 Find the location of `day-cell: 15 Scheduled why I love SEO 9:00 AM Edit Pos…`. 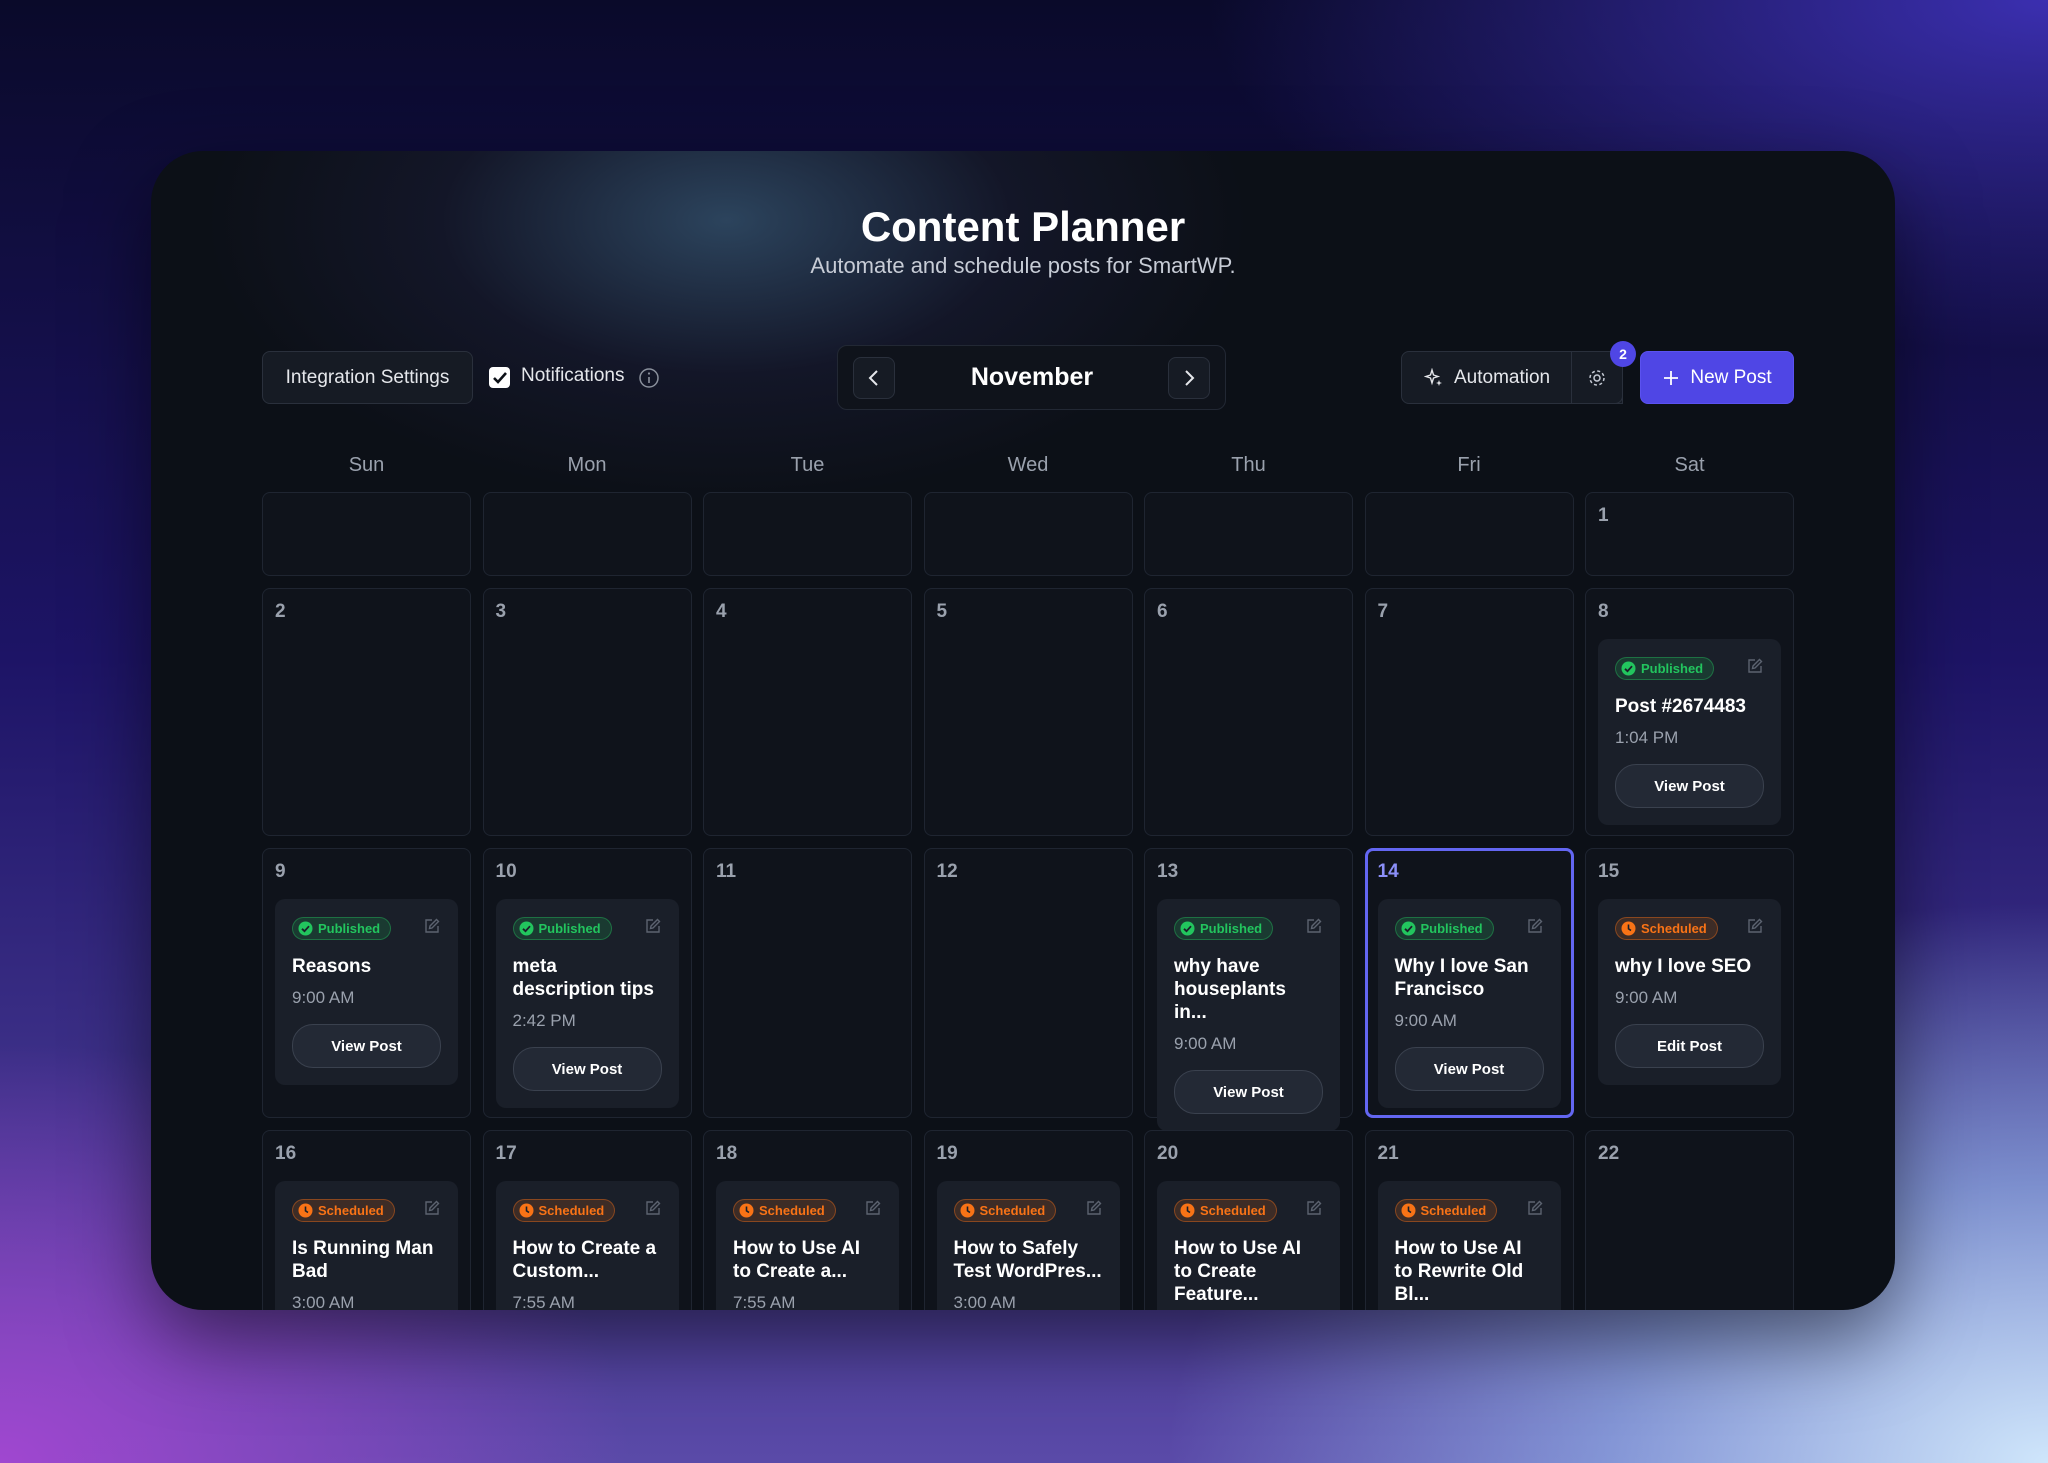

day-cell: 15 Scheduled why I love SEO 9:00 AM Edit Pos… is located at coordinates (1689, 983).